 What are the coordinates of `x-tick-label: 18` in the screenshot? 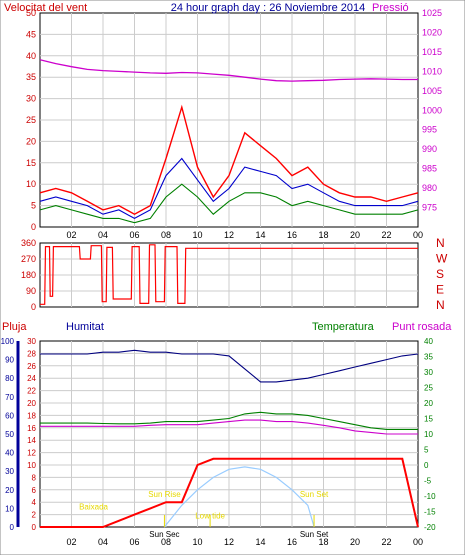 It's located at (323, 542).